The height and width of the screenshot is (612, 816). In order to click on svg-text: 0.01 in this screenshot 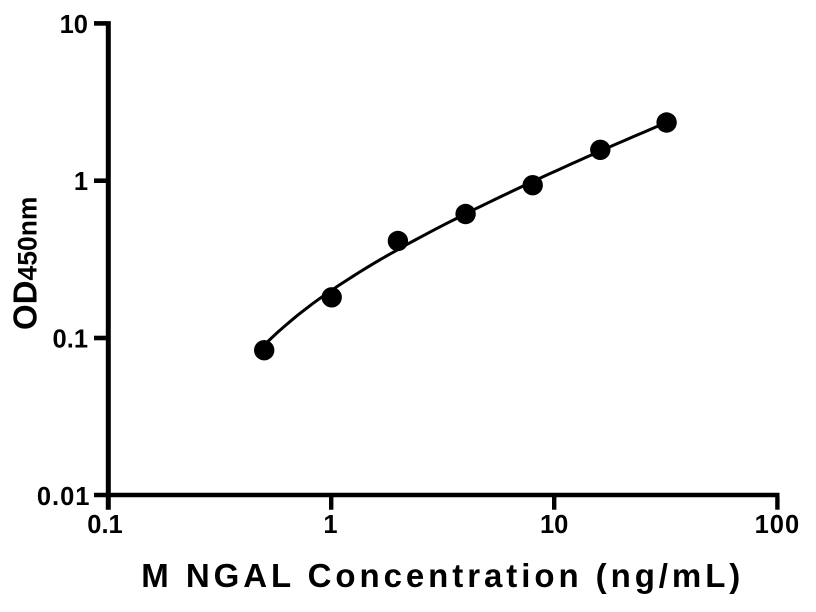, I will do `click(64, 497)`.